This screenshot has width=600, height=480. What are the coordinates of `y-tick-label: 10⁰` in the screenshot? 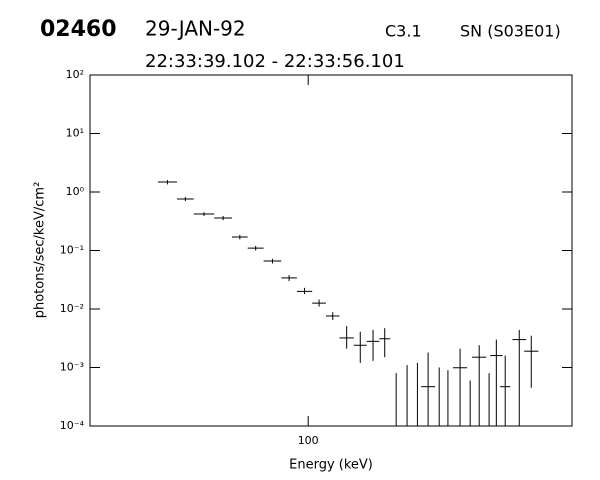 It's located at (75, 191).